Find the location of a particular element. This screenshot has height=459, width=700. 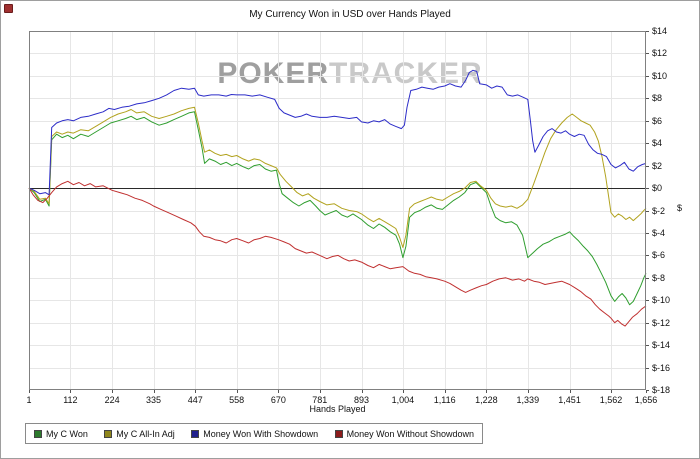

y-axis-label: $ is located at coordinates (680, 208).